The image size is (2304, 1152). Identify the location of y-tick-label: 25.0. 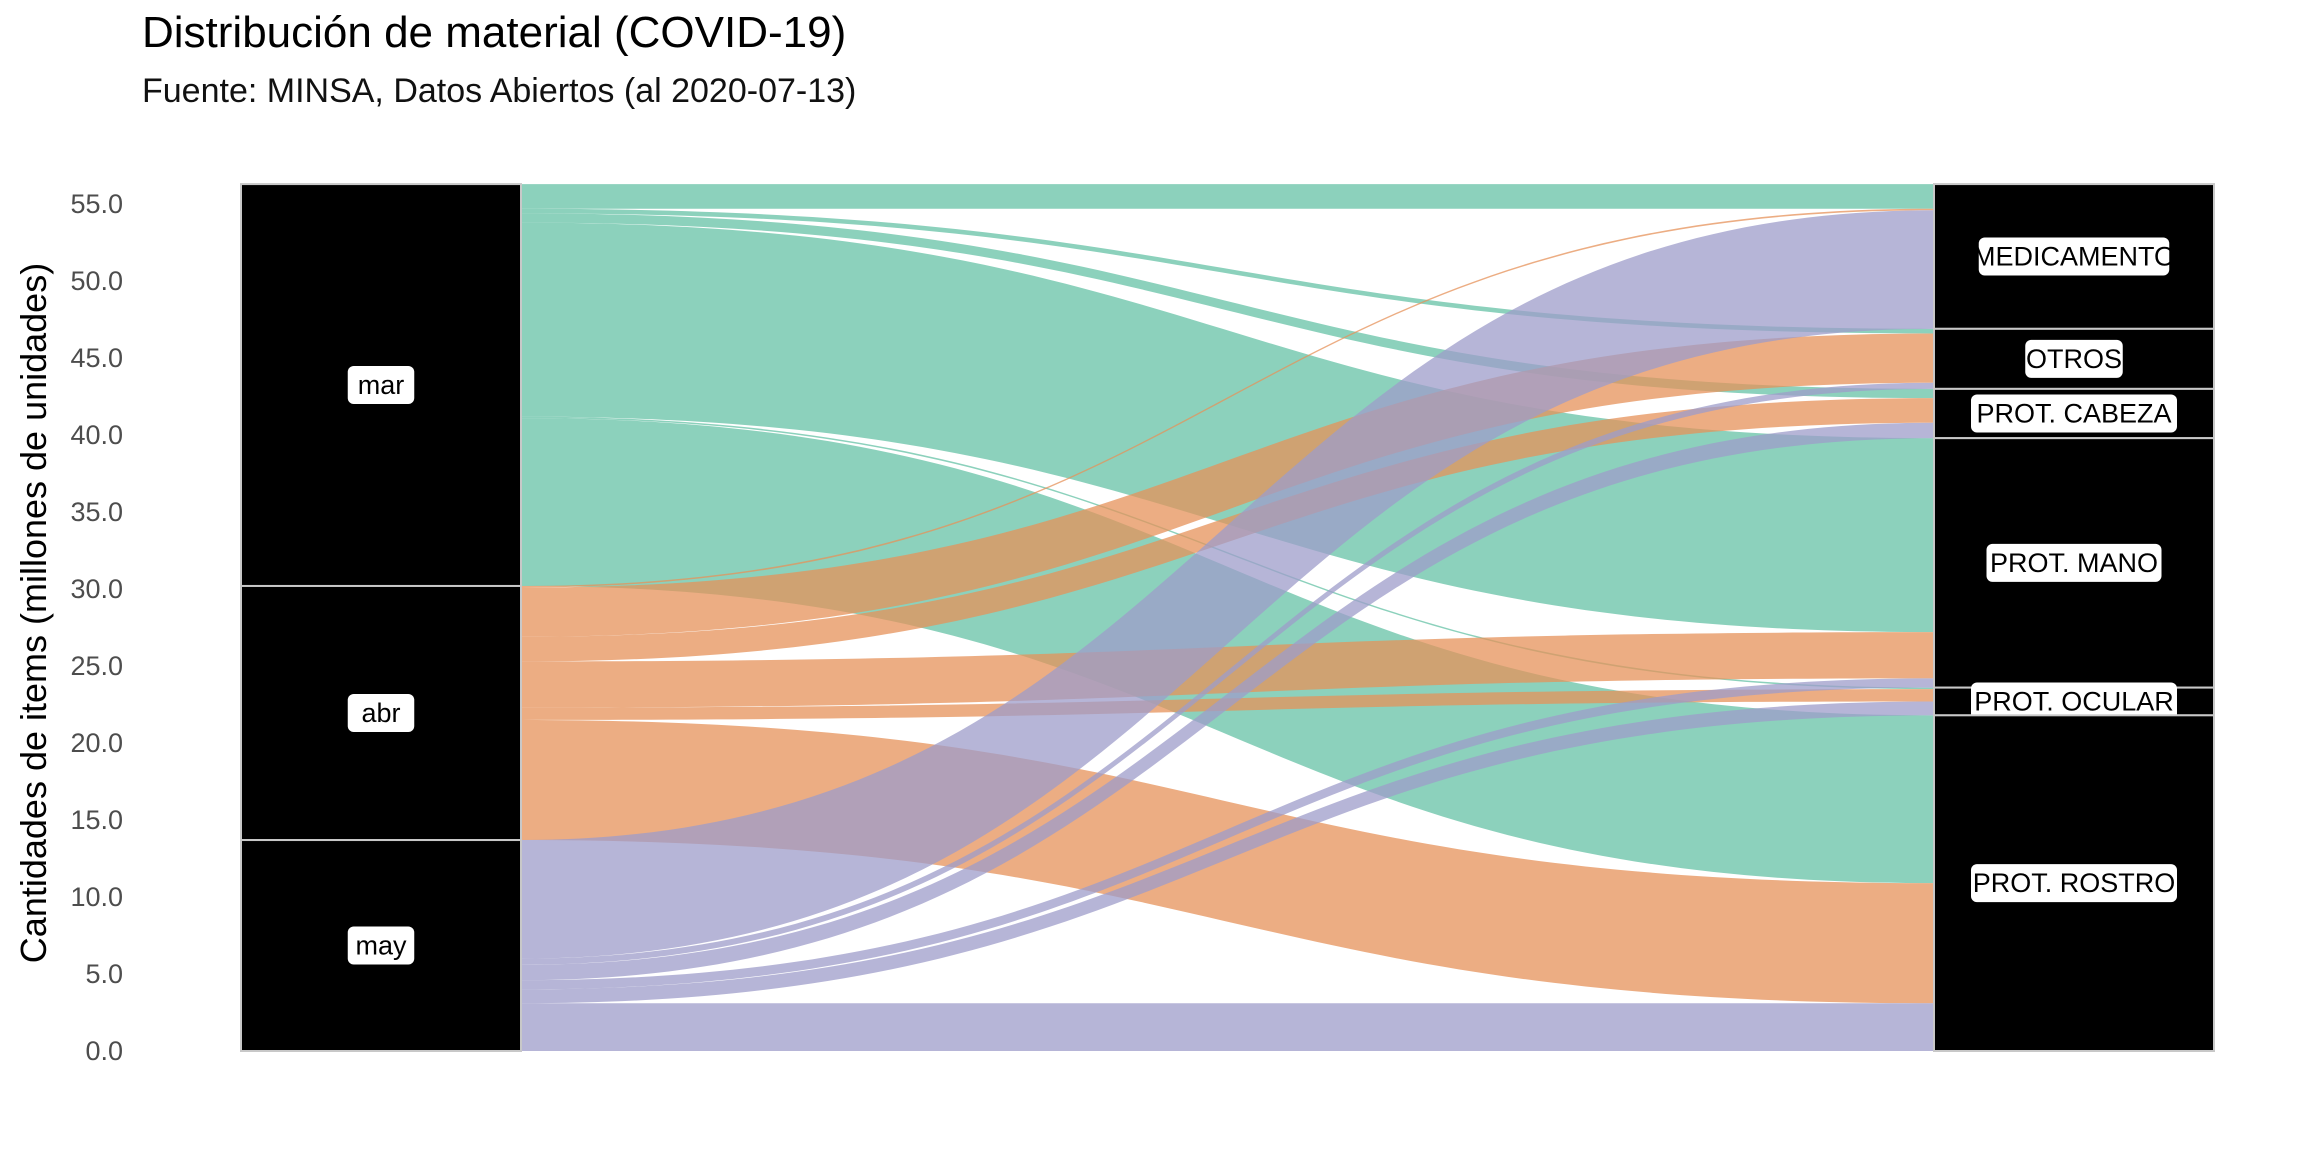
(96, 666).